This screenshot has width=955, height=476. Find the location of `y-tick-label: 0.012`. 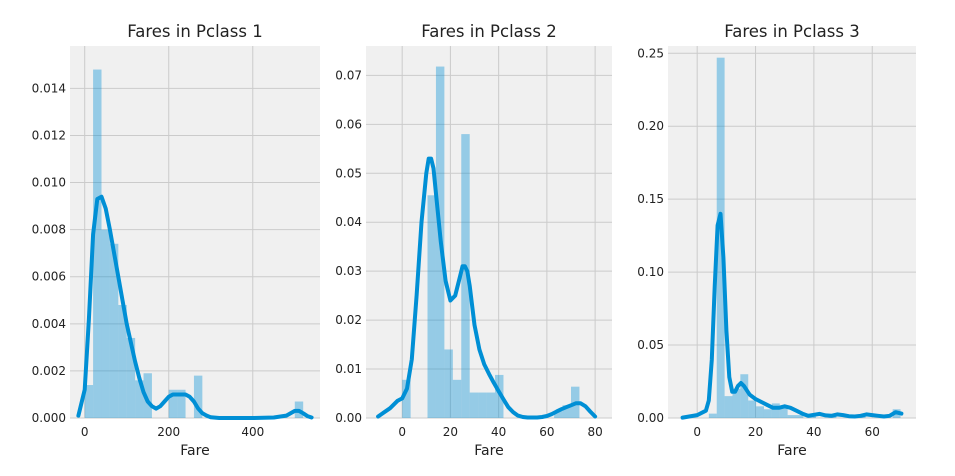

y-tick-label: 0.012 is located at coordinates (49, 135).